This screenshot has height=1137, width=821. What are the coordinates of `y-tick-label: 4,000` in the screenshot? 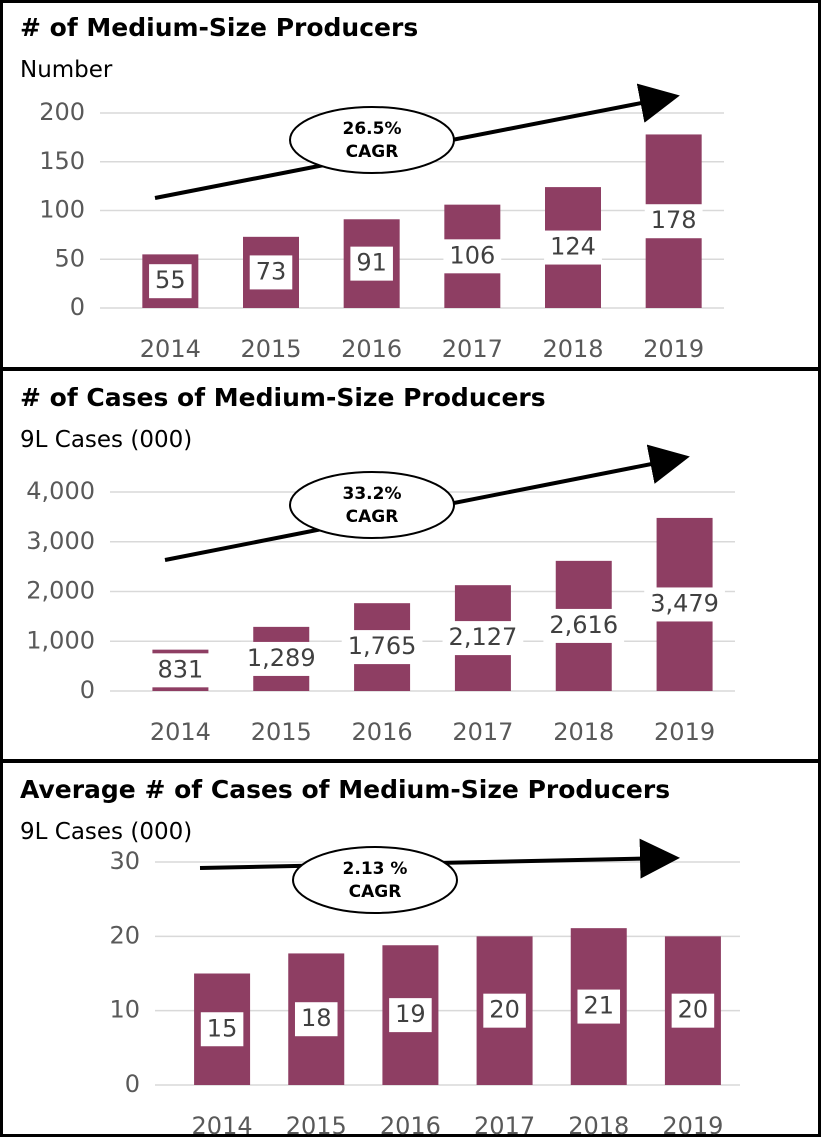 It's located at (60, 491).